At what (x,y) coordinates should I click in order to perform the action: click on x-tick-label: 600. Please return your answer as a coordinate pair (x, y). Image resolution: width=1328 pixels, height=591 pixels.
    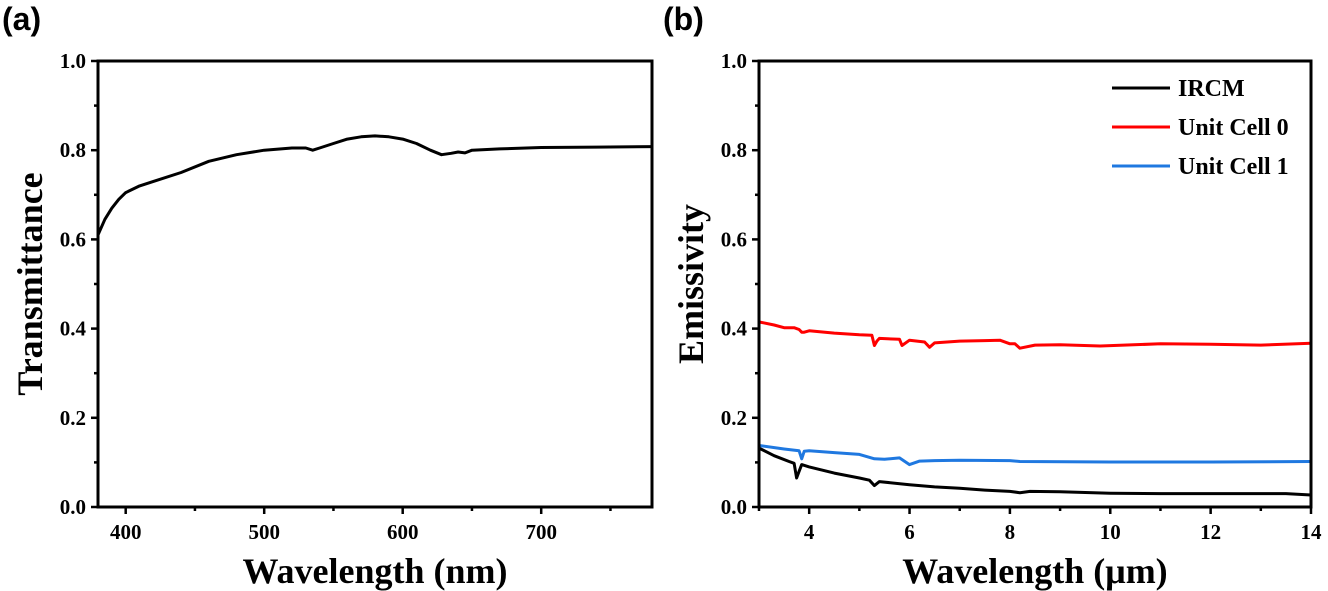
    Looking at the image, I should click on (403, 532).